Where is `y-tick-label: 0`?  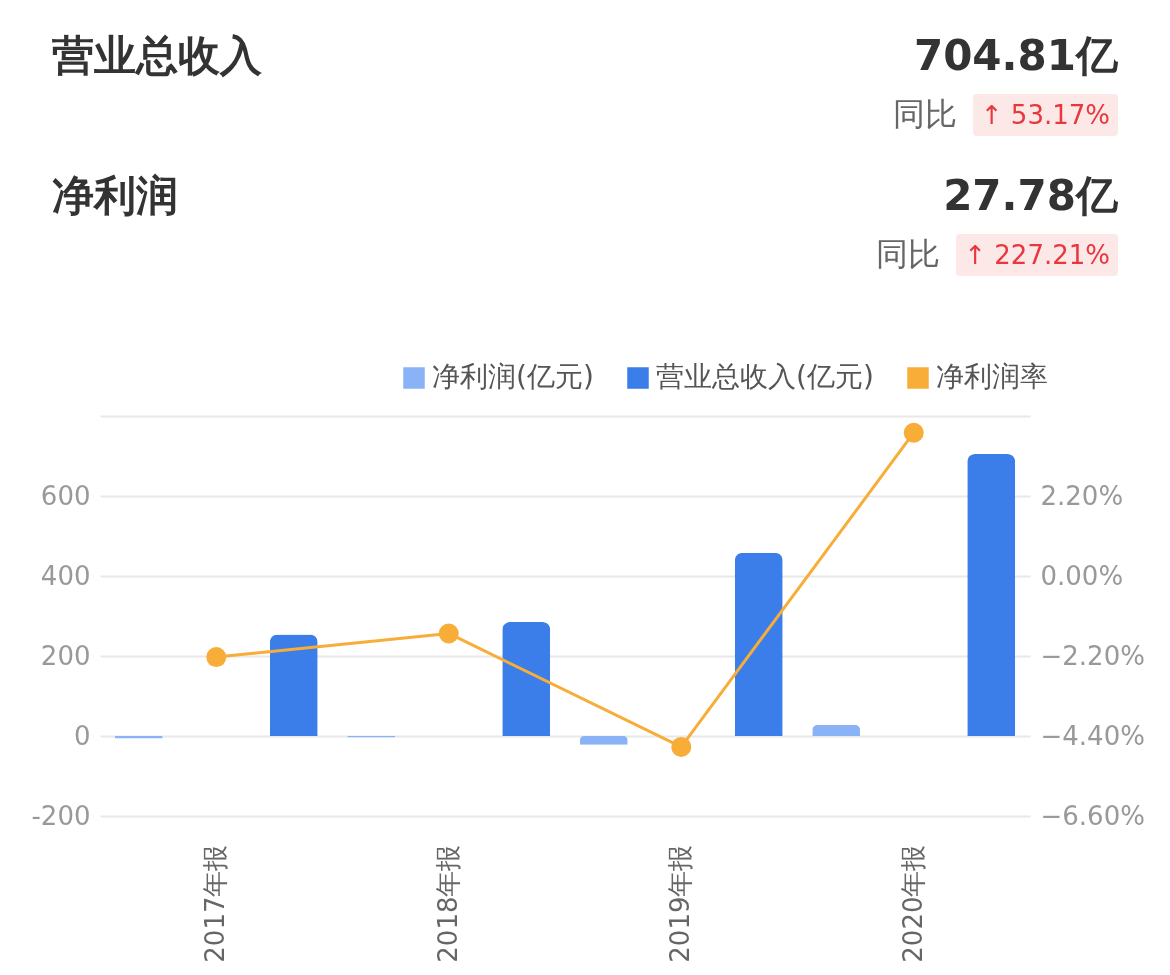
y-tick-label: 0 is located at coordinates (82, 735).